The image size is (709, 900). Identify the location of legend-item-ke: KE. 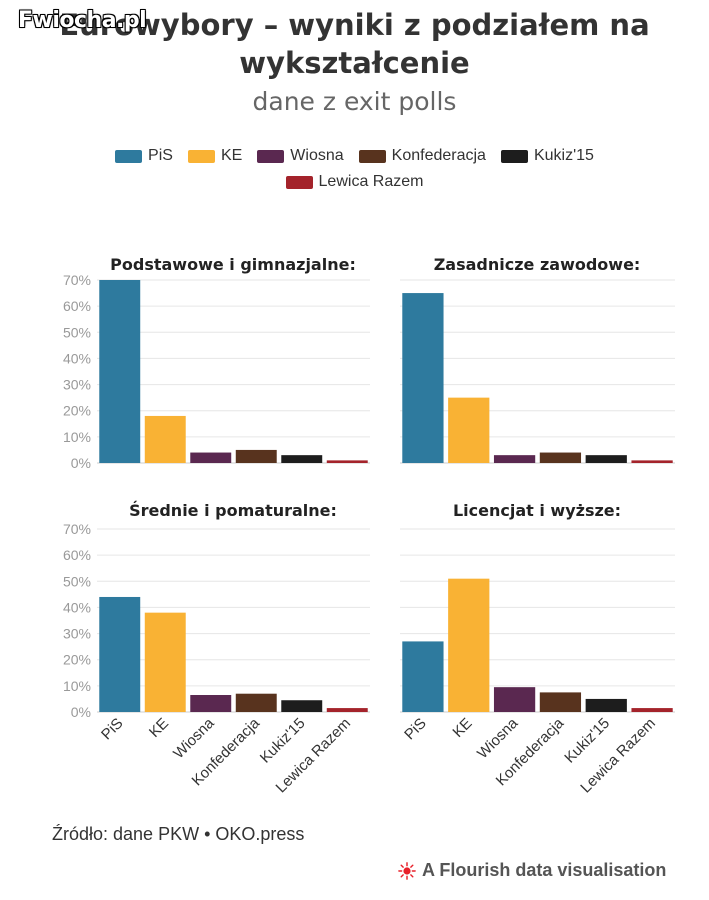
(215, 156).